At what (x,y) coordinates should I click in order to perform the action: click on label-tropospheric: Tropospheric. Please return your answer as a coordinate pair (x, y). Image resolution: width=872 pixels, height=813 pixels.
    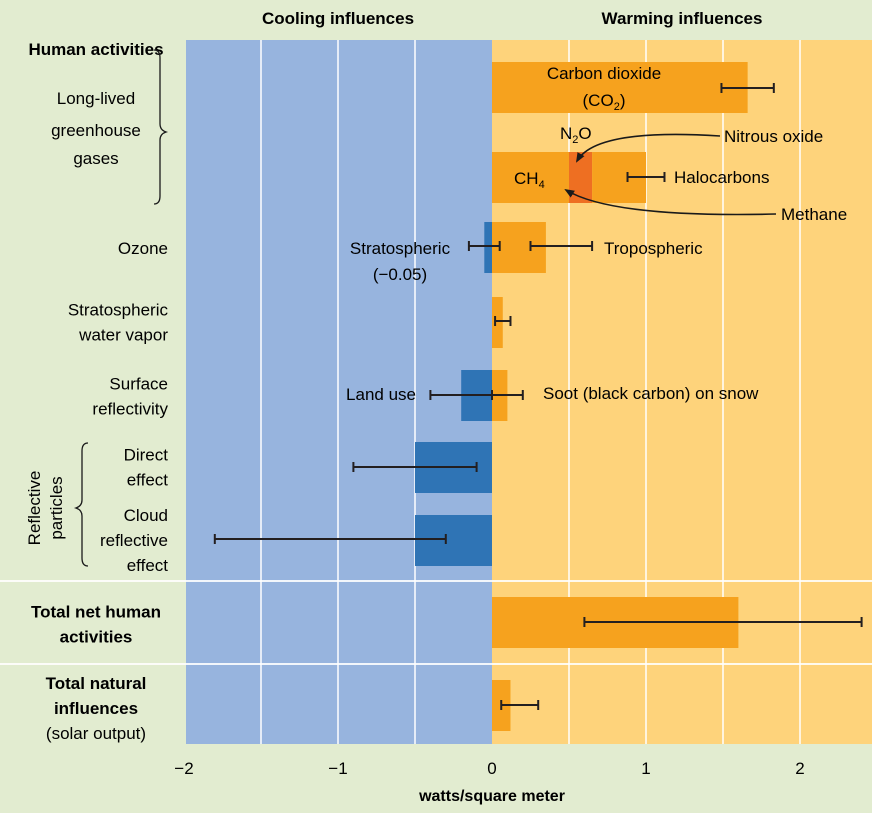
    Looking at the image, I should click on (653, 248).